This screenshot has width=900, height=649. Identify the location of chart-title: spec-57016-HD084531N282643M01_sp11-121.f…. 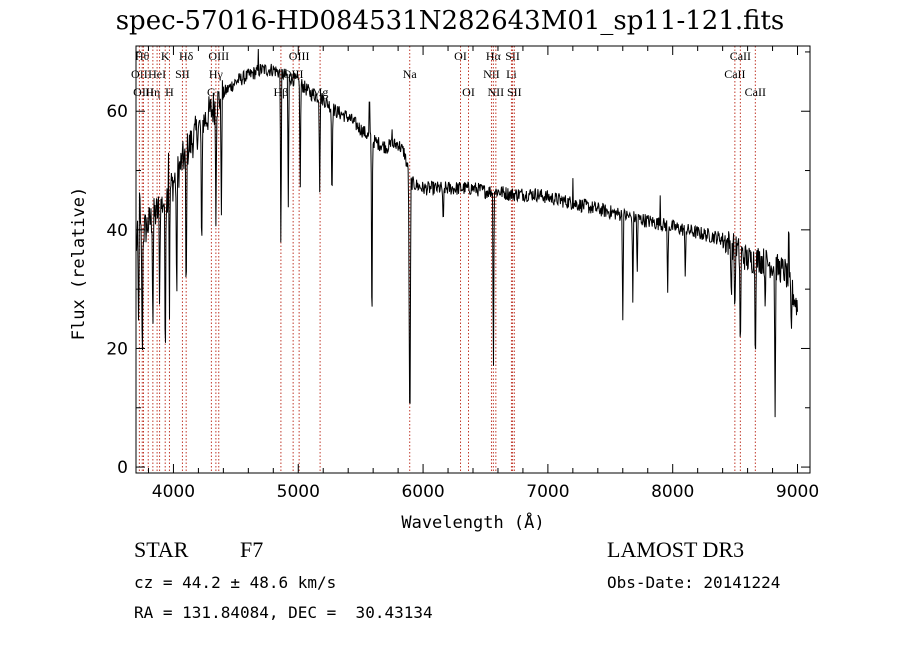
(450, 21).